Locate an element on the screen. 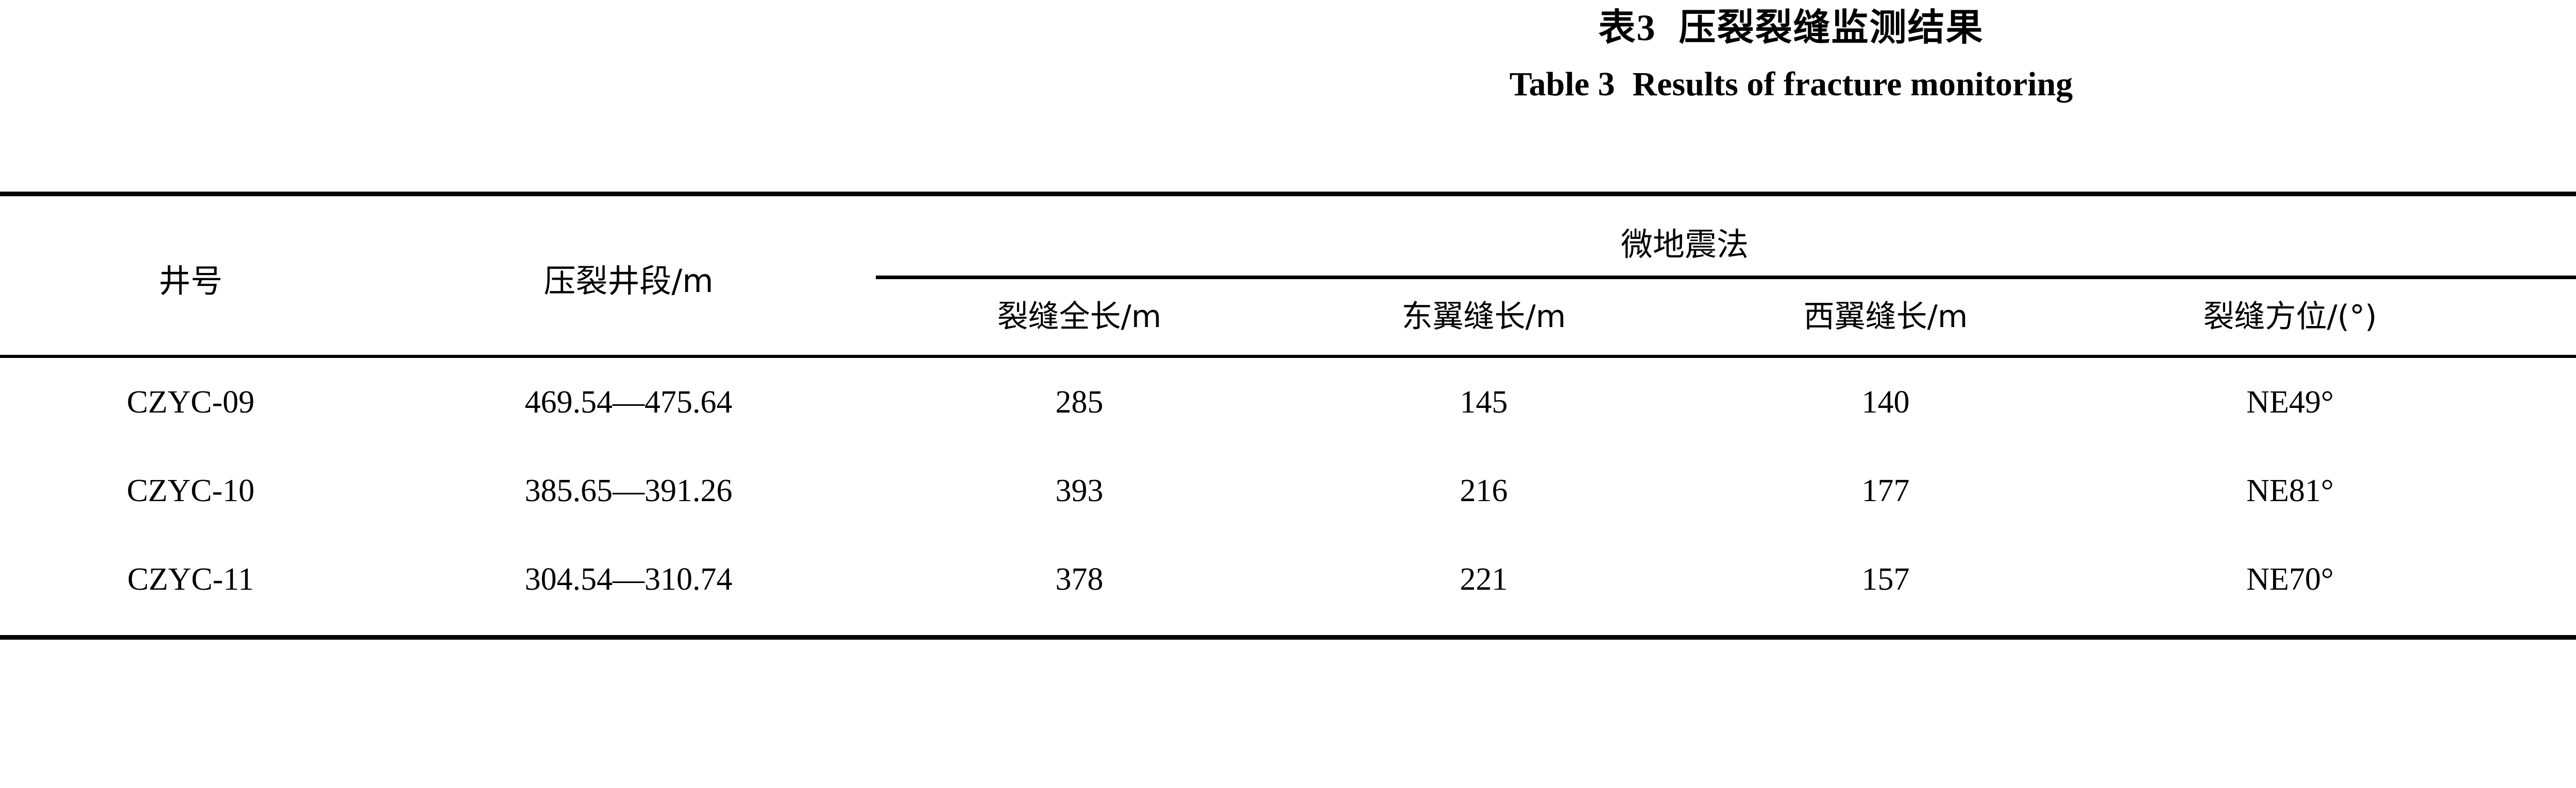  table-rule-header-body is located at coordinates (1288, 356).